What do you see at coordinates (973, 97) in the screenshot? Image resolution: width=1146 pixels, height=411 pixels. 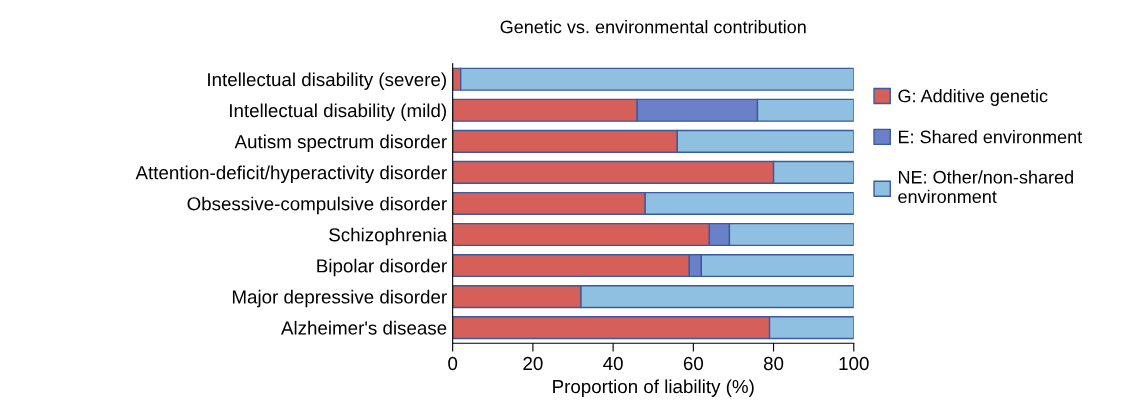 I see `legend-label: G: Additive genetic` at bounding box center [973, 97].